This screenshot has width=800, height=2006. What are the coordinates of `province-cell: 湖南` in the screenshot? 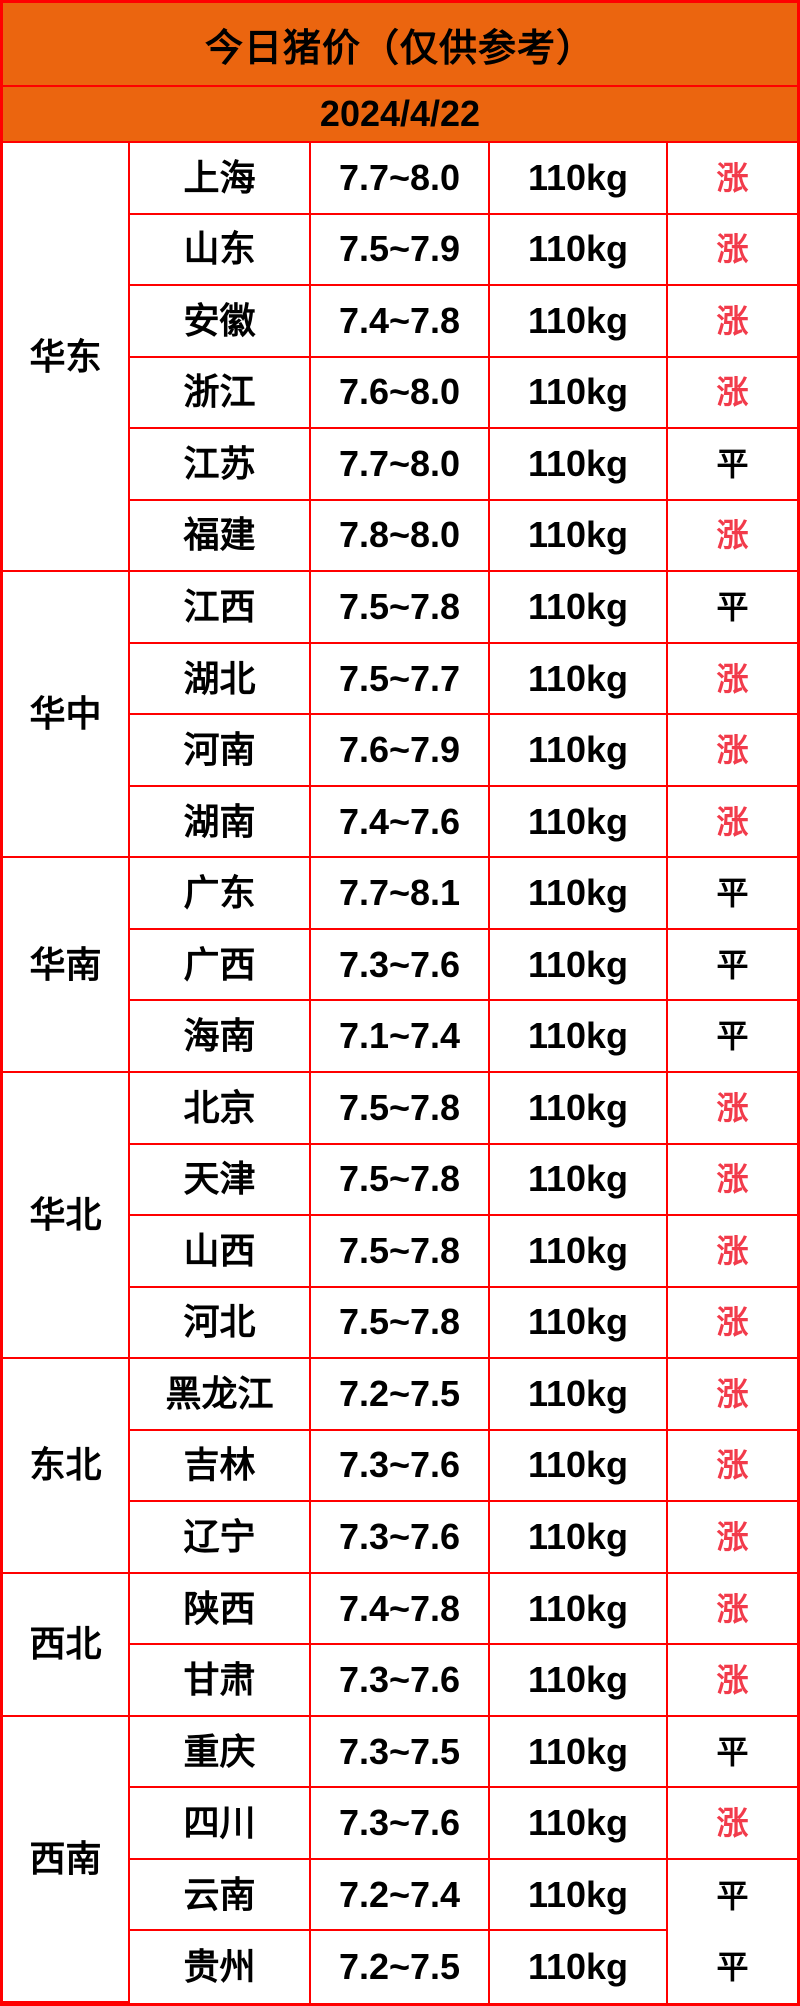 It's located at (220, 822).